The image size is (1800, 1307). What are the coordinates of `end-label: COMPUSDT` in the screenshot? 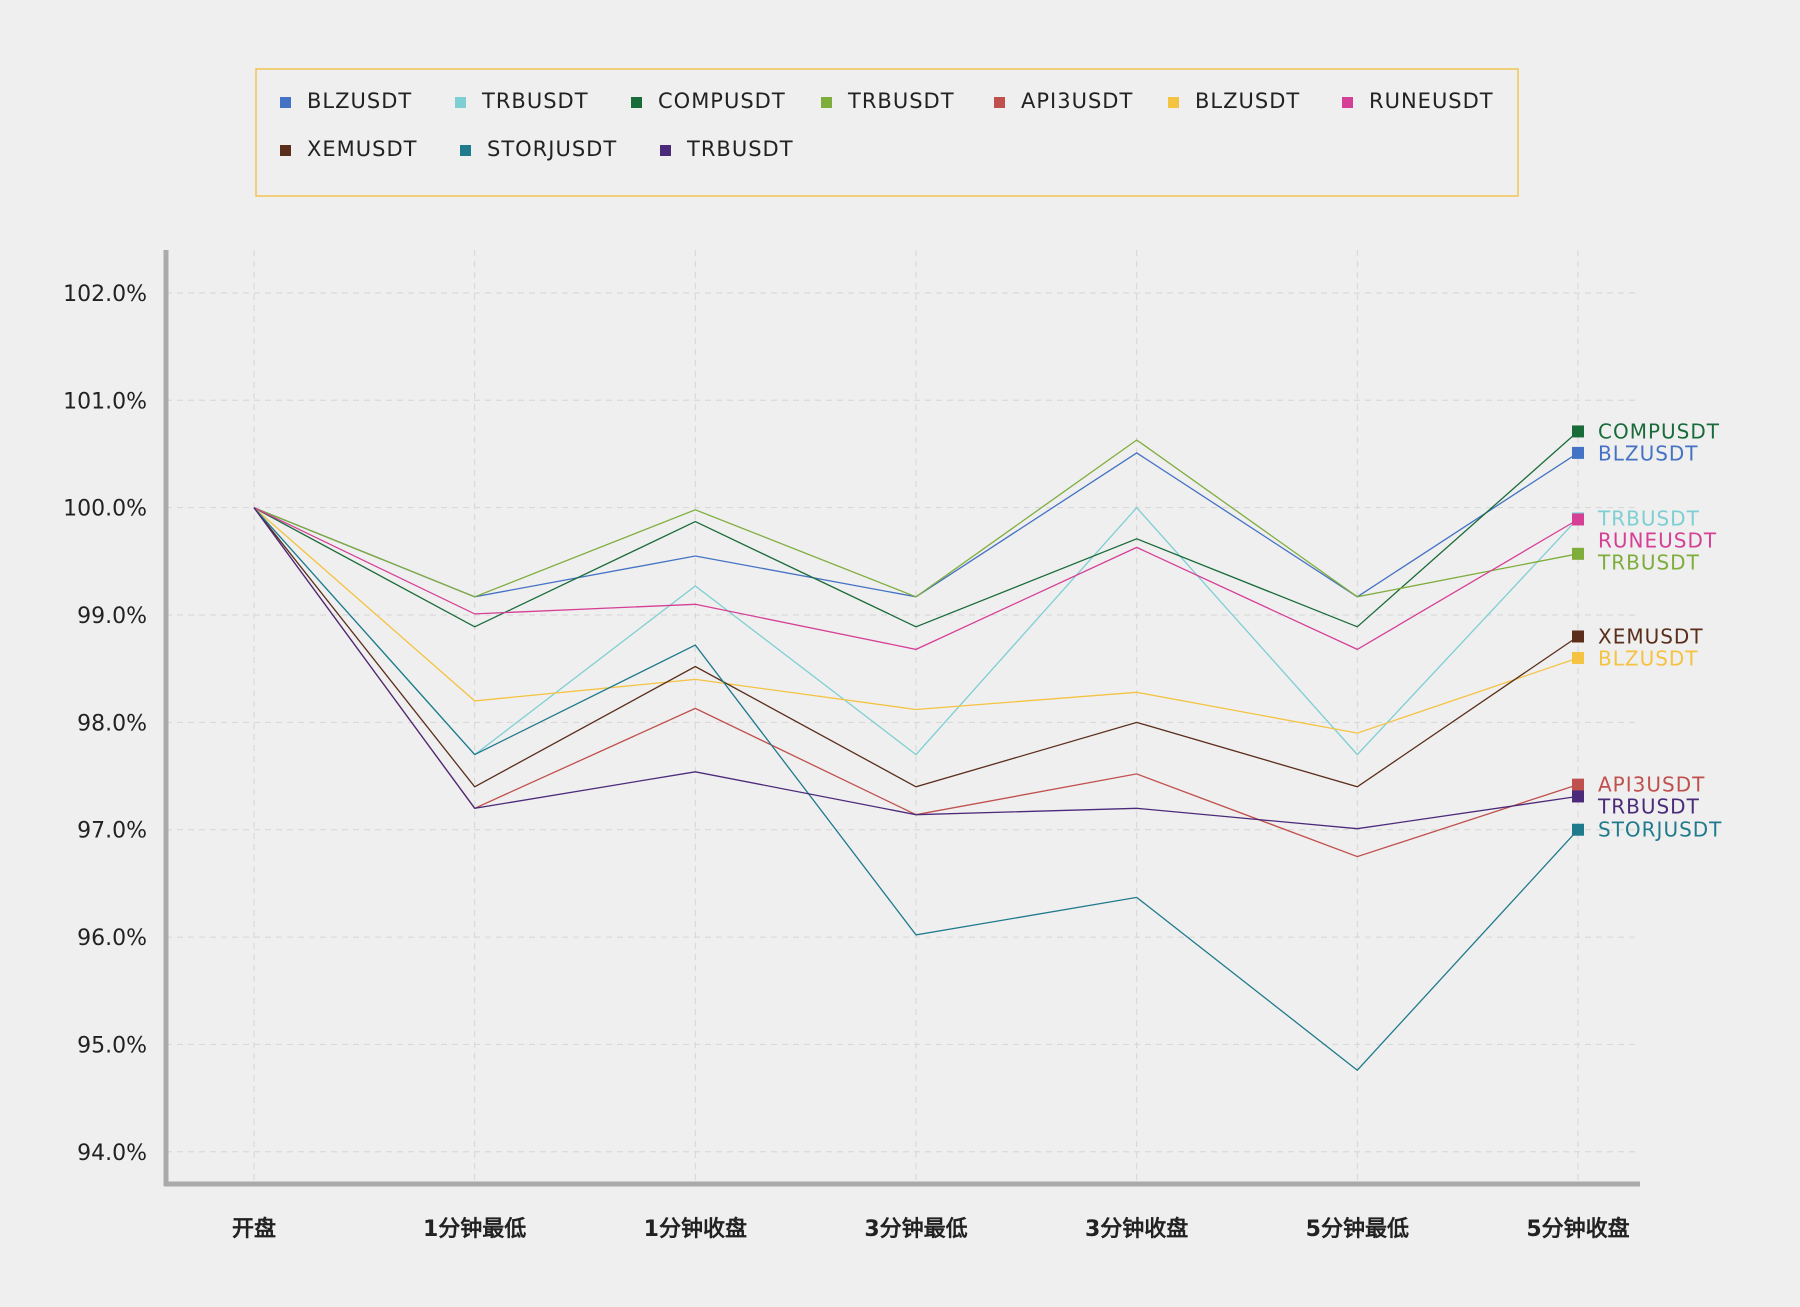 It's located at (1659, 431).